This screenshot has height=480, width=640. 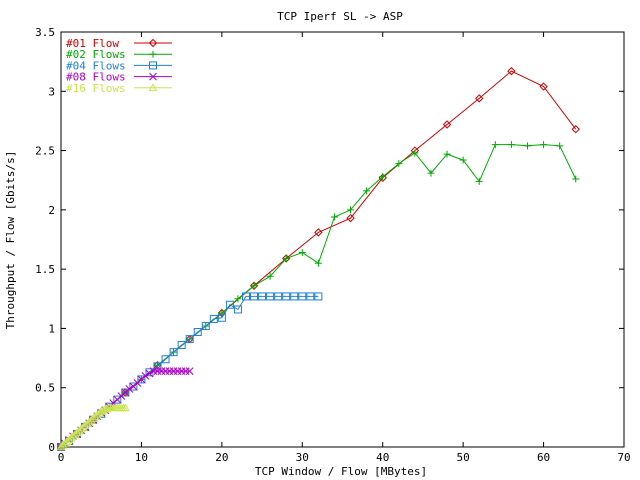 I want to click on legend-label: #04 Flows, so click(x=96, y=65).